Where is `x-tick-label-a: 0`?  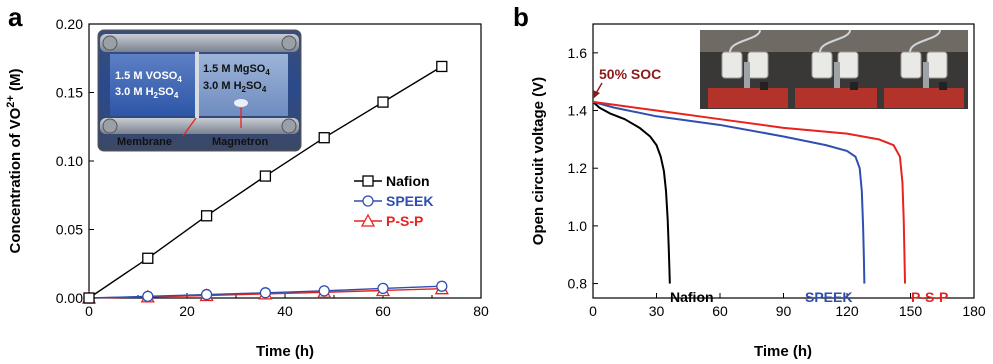
x-tick-label-a: 0 is located at coordinates (89, 311).